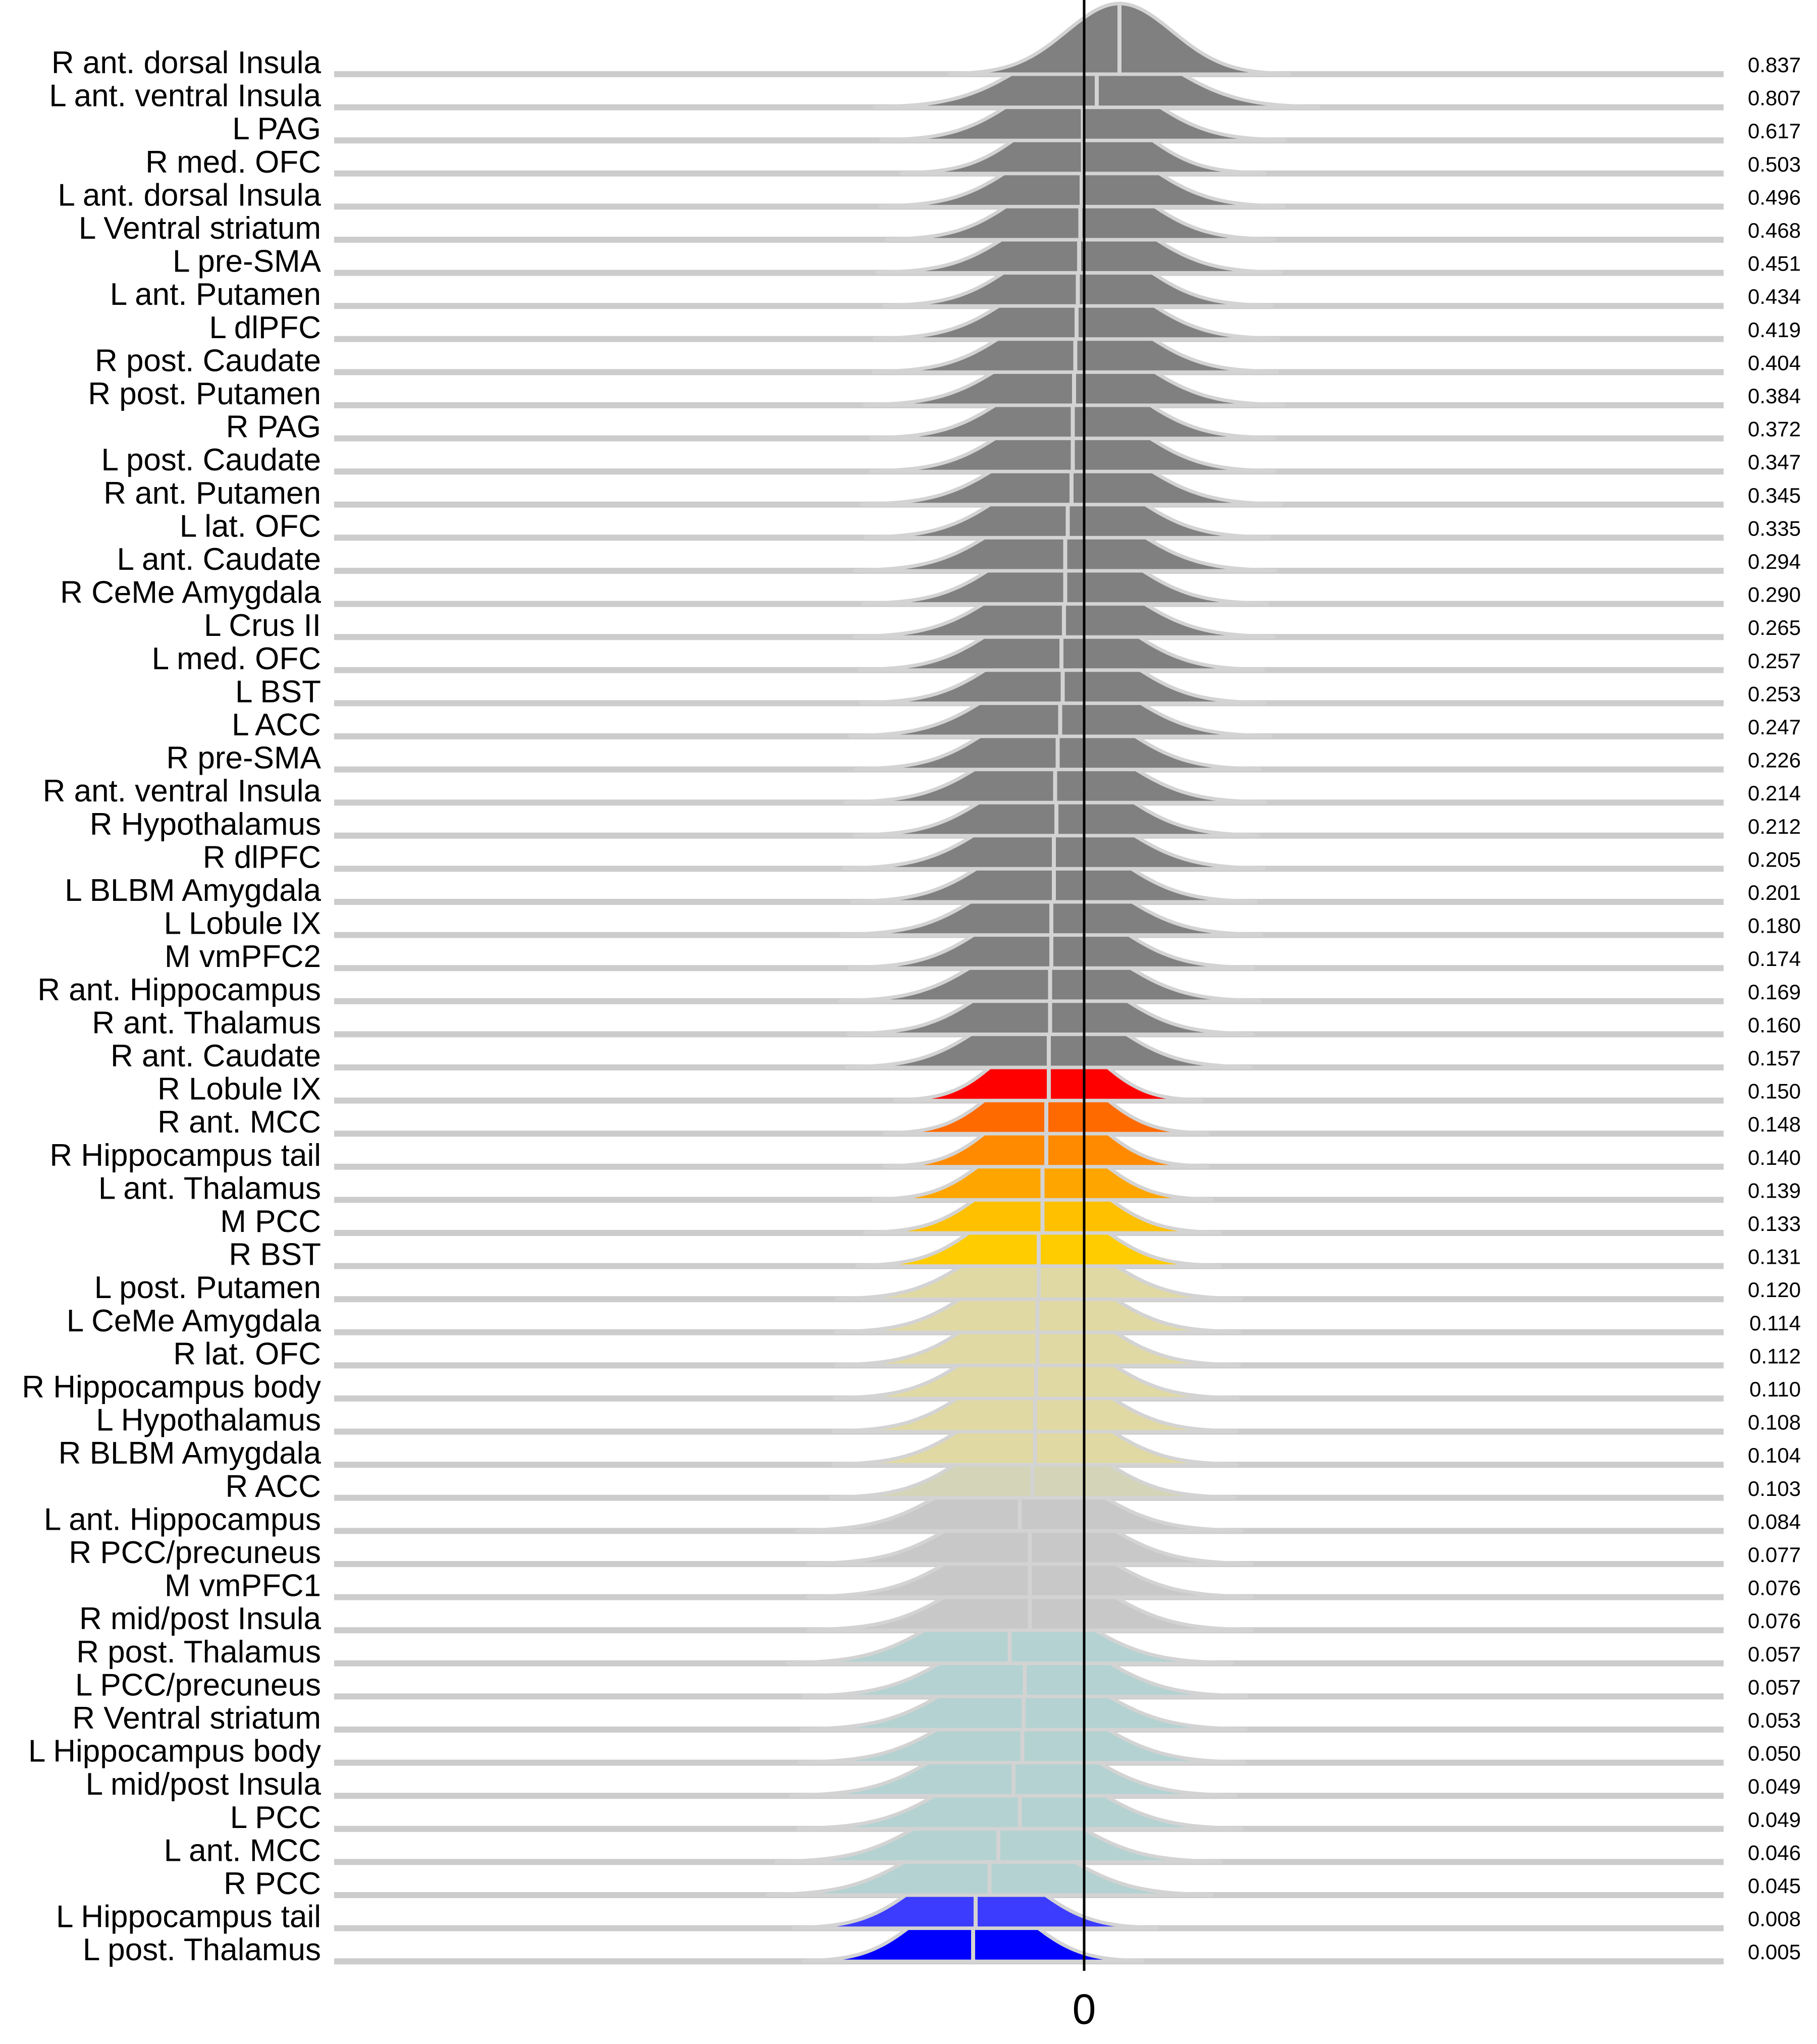 Image resolution: width=1817 pixels, height=2044 pixels. Describe the element at coordinates (179, 990) in the screenshot. I see `region-label: R ant. Hippocampus` at that location.